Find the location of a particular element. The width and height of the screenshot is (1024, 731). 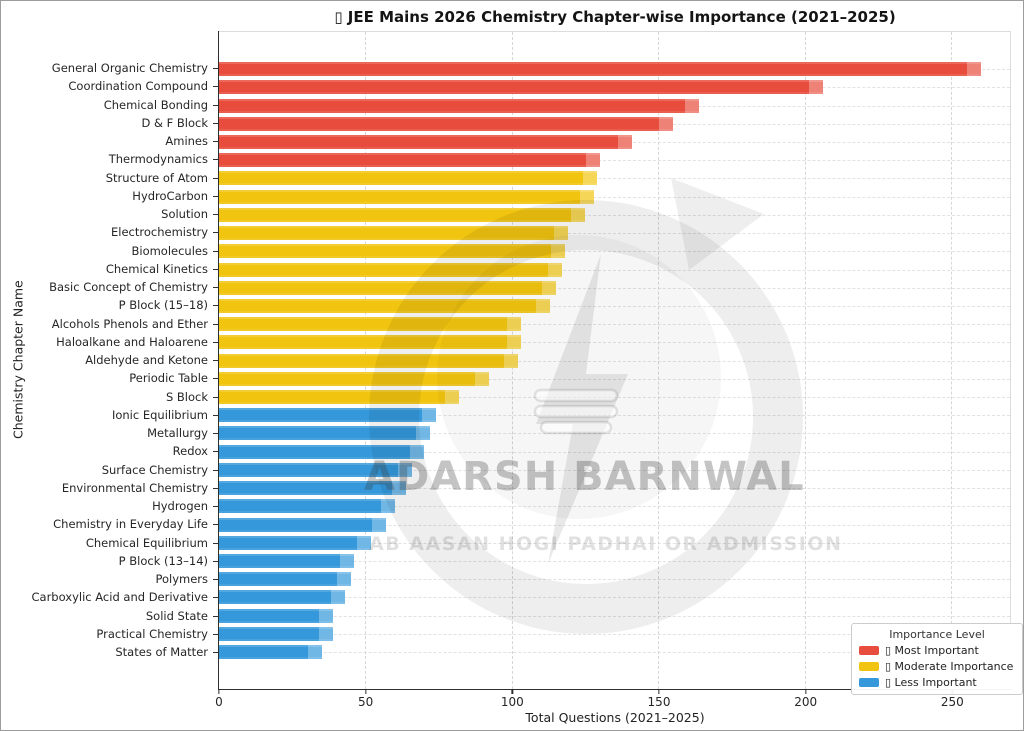

y-tick-label: Solid State is located at coordinates (109, 616).